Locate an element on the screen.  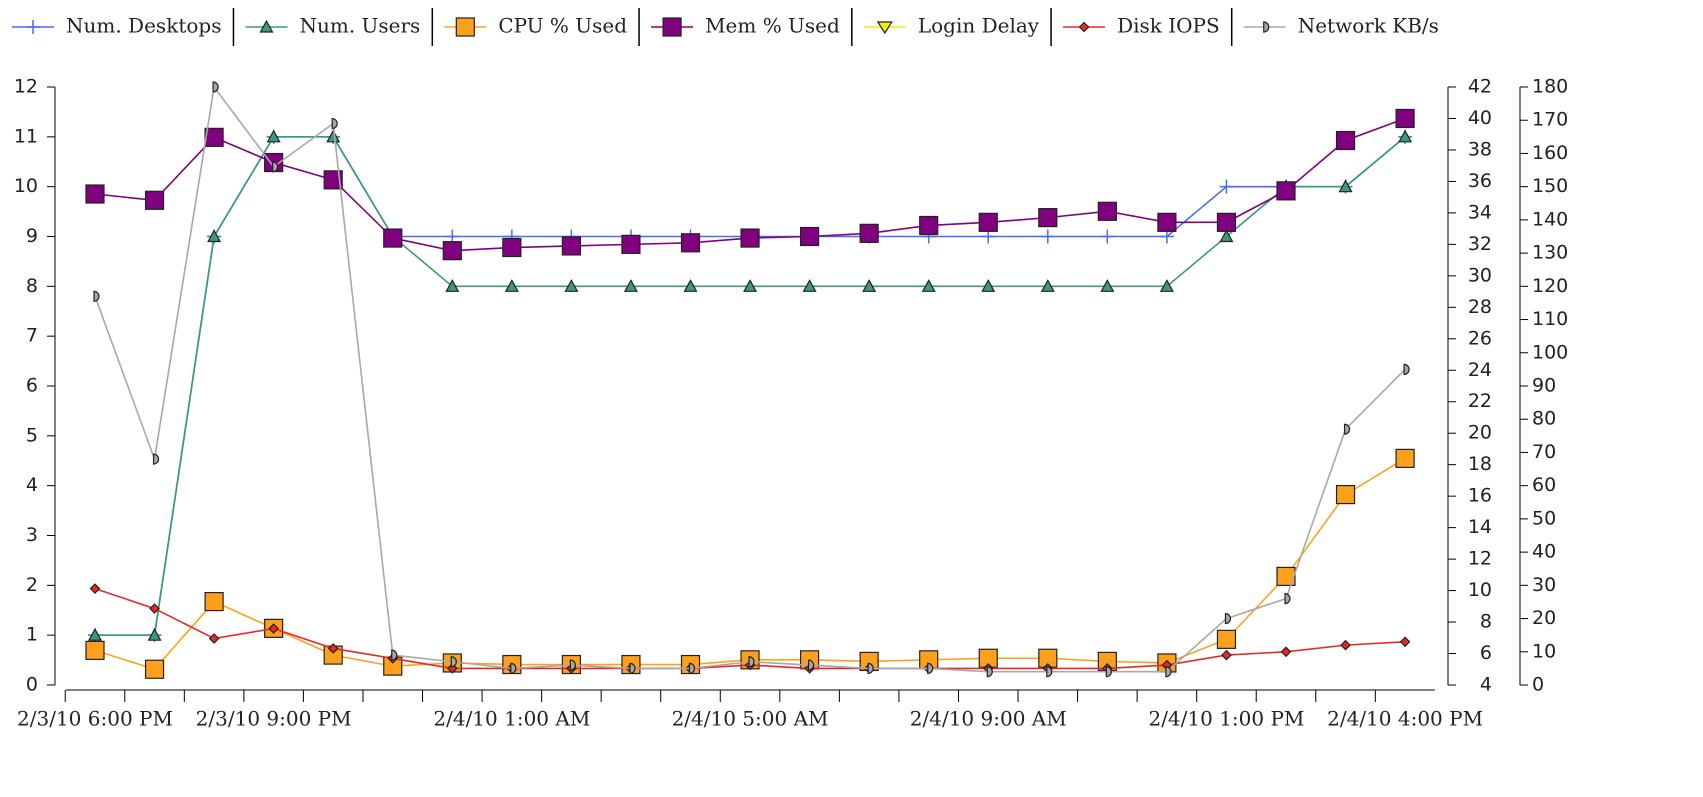
x-tick-label: 2/4/10 1:00 AM is located at coordinates (511, 719).